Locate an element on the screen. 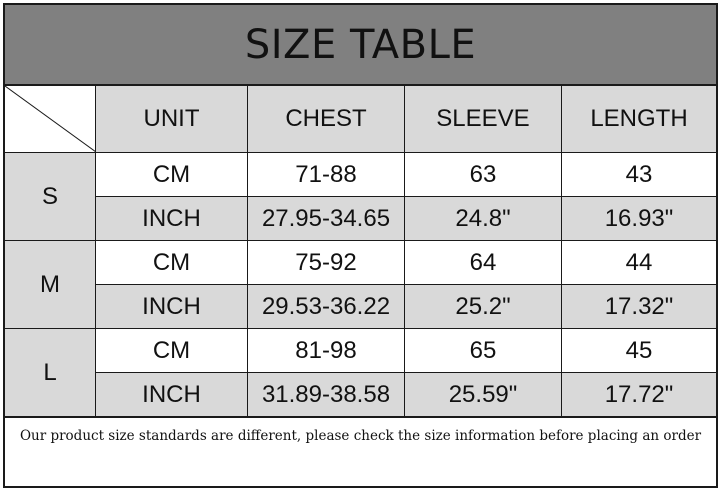  cell-sleeve: 63 is located at coordinates (483, 174).